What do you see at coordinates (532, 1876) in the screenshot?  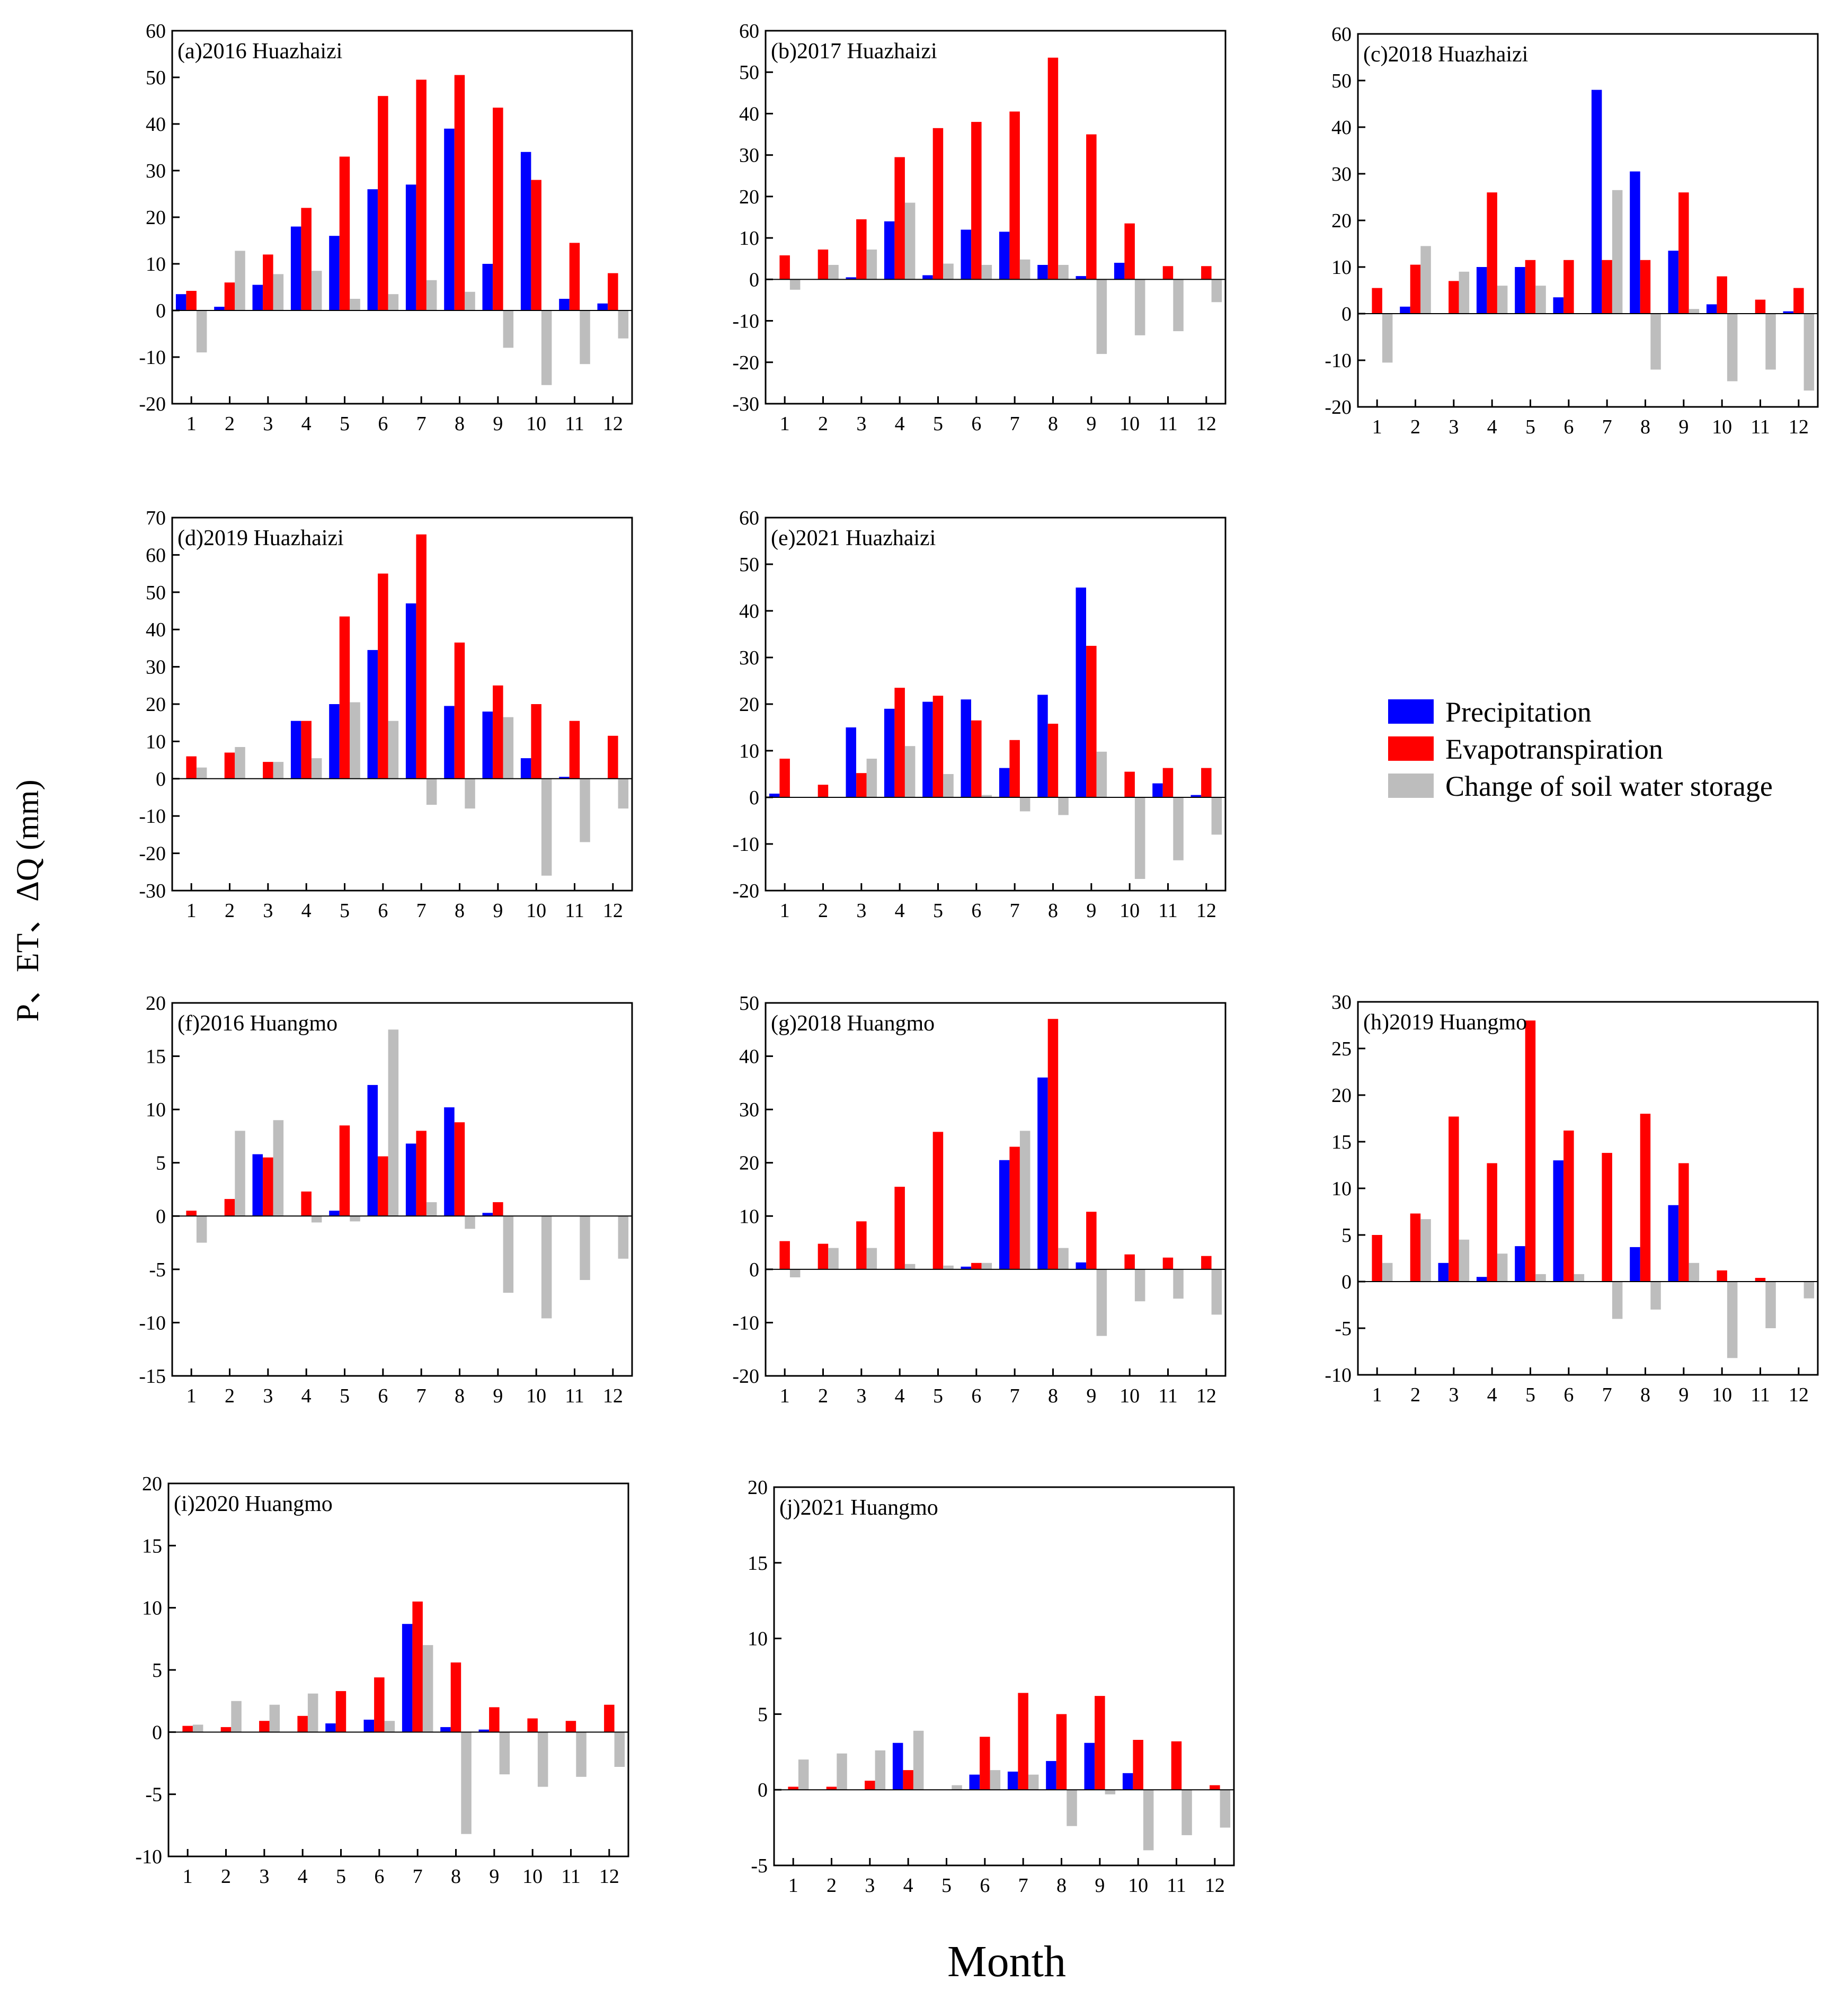 I see `x-tick-label: 10` at bounding box center [532, 1876].